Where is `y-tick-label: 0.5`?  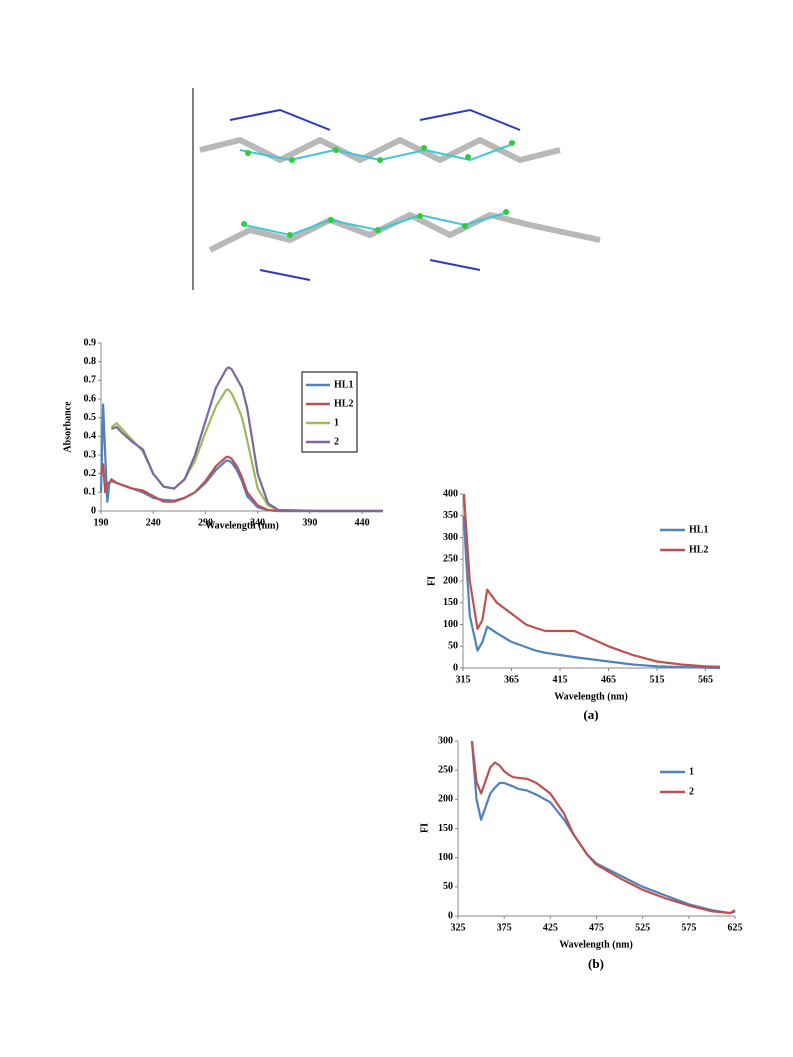
y-tick-label: 0.5 is located at coordinates (90, 417).